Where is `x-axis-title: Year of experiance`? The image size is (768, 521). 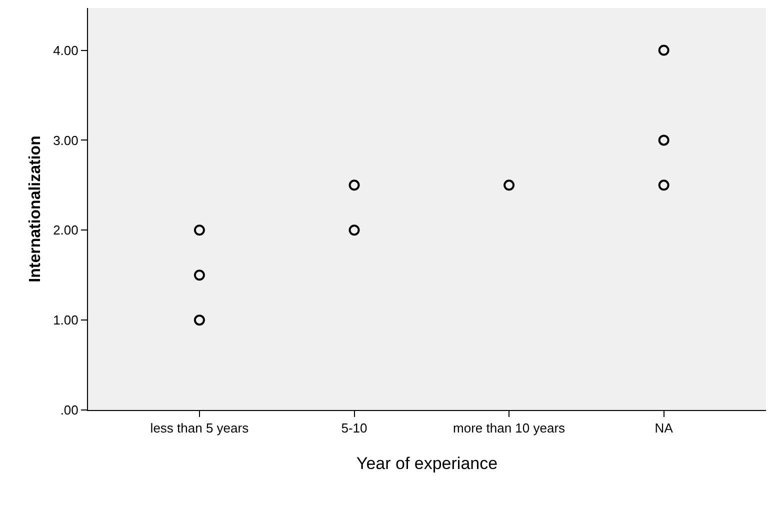 x-axis-title: Year of experiance is located at coordinates (427, 463).